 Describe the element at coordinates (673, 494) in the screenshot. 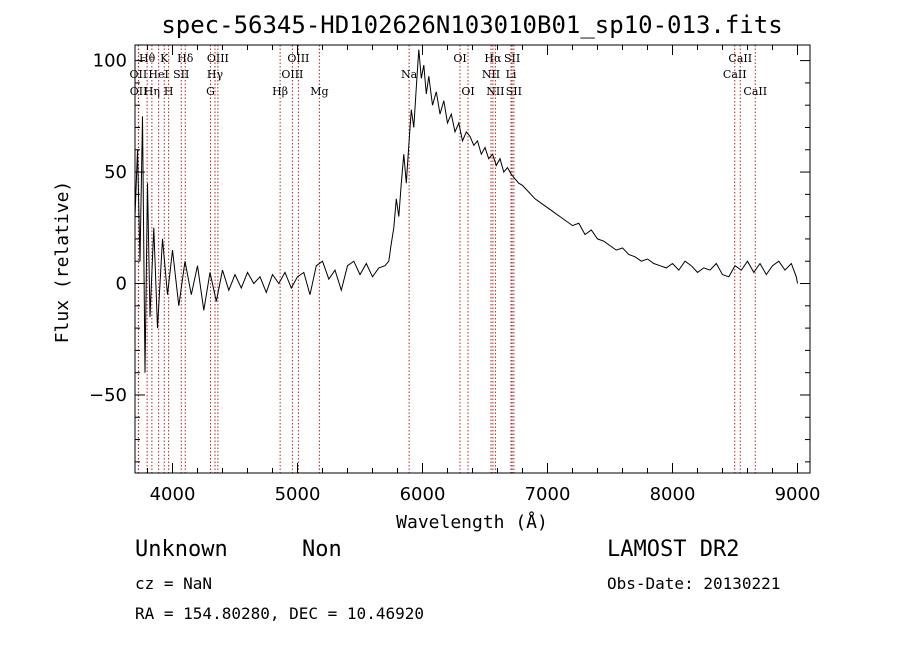

I see `x-tick-label: 8000` at that location.